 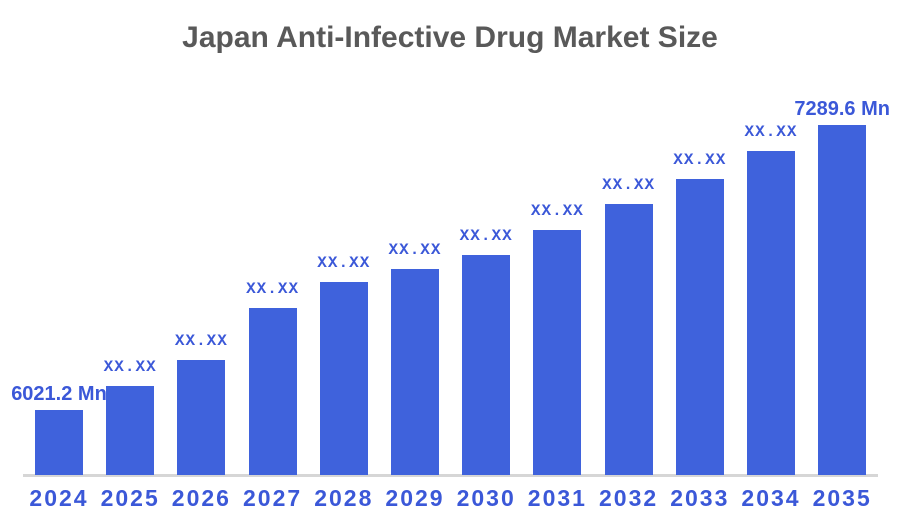 I want to click on bar-2026, so click(x=201, y=417).